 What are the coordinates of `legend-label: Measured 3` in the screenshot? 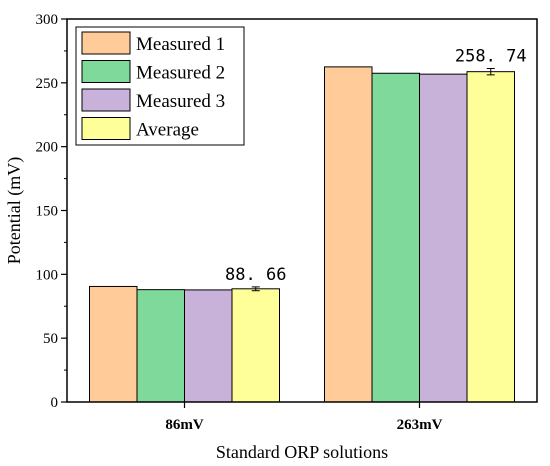 It's located at (180, 101).